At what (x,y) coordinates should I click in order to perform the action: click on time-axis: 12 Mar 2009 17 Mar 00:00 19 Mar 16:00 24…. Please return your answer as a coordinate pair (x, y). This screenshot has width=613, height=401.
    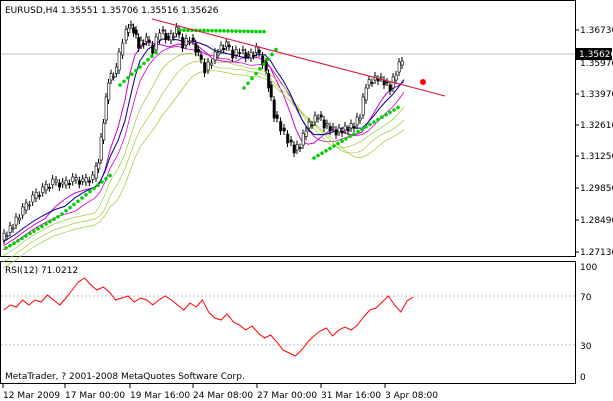
    Looking at the image, I should click on (220, 392).